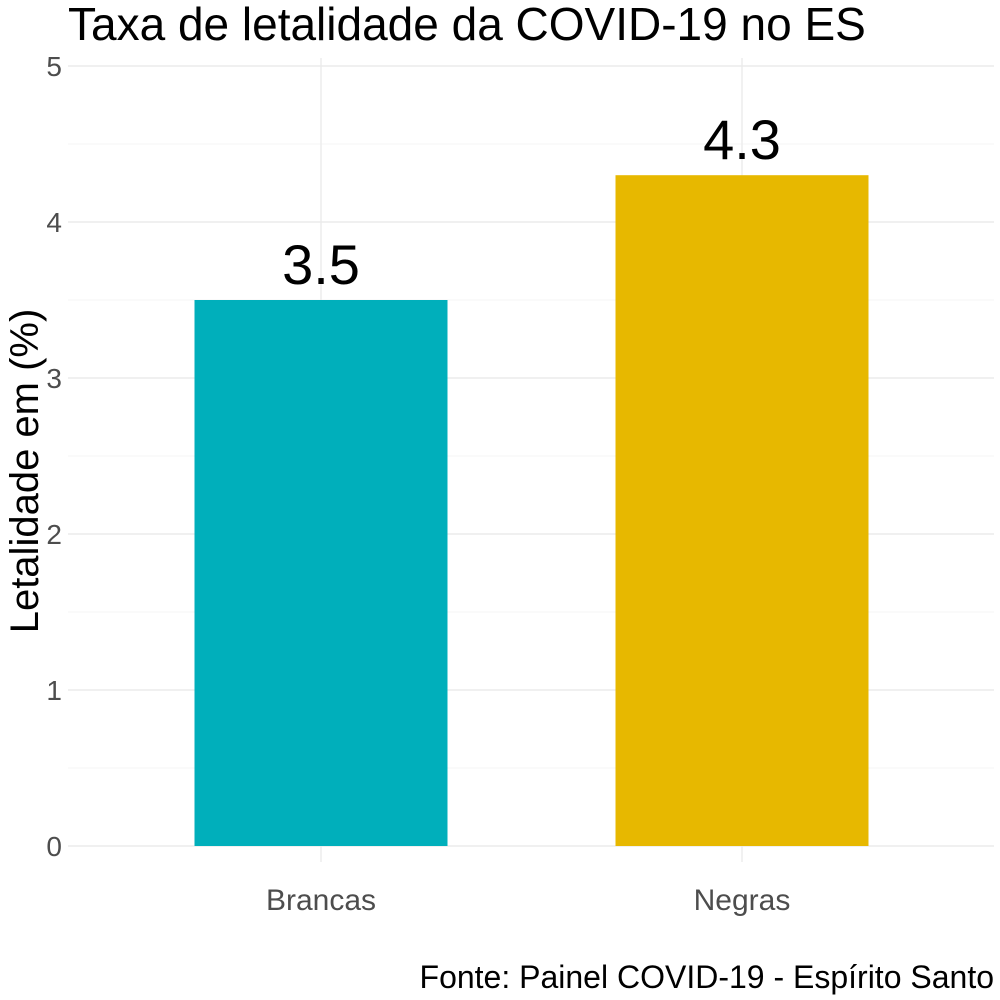 The width and height of the screenshot is (1000, 1000). What do you see at coordinates (54, 378) in the screenshot?
I see `y-tick-label: 3` at bounding box center [54, 378].